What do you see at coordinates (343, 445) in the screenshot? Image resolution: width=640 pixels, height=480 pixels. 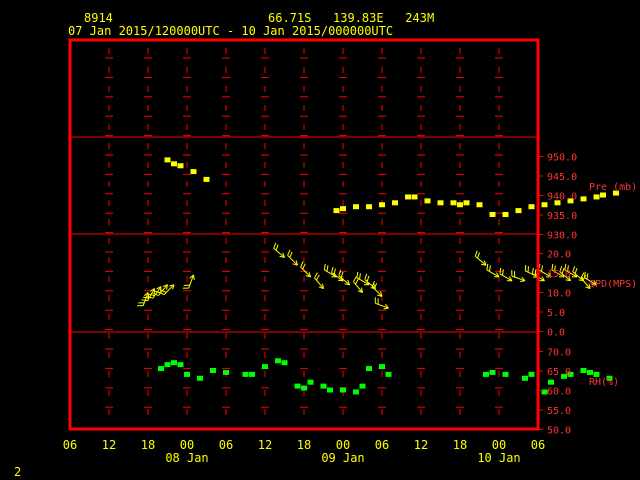 I see `x-tick-label: 00` at bounding box center [343, 445].